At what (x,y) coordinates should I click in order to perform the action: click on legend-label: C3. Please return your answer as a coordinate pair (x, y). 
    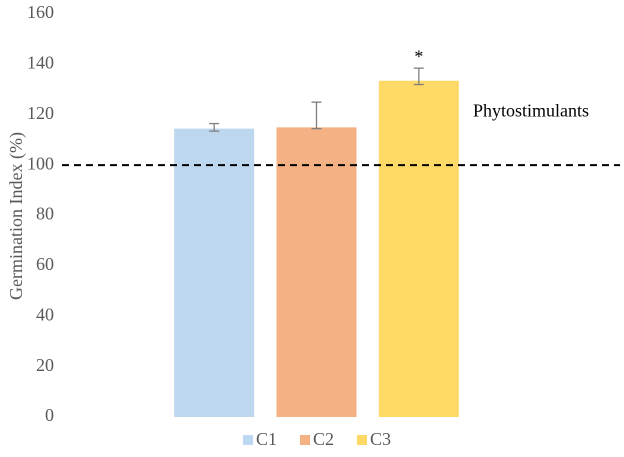
    Looking at the image, I should click on (380, 439).